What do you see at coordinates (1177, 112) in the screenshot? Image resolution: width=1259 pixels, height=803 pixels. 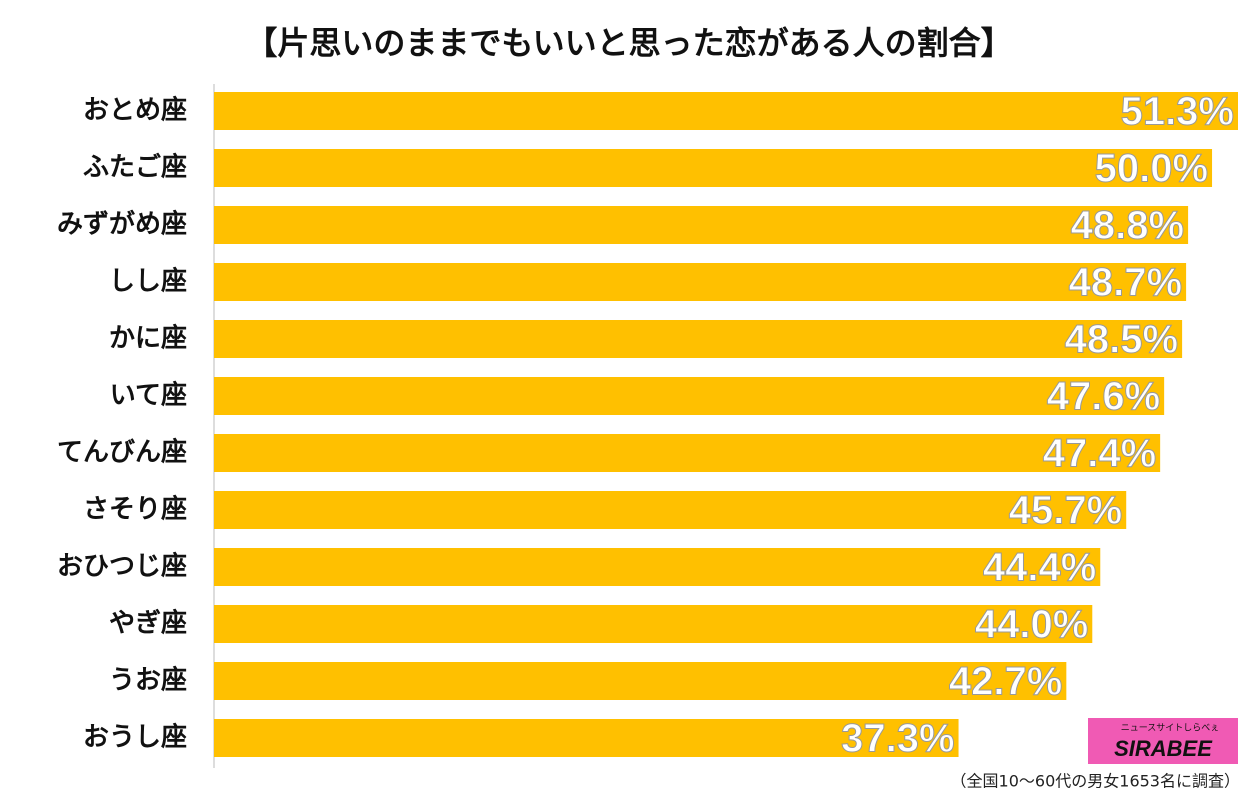 I see `value-label: 51.3%` at bounding box center [1177, 112].